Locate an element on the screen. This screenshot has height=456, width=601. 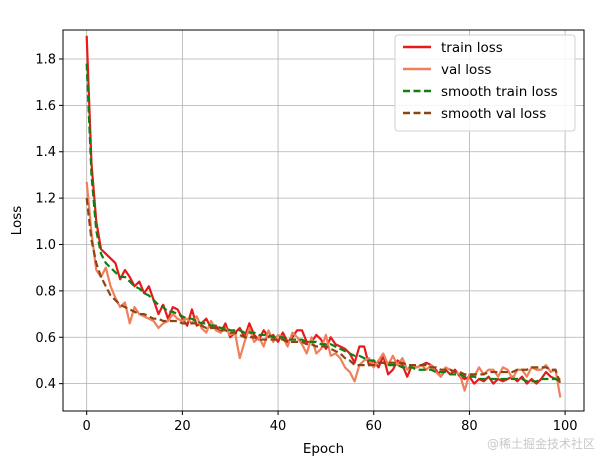
x-tick-label: 80 is located at coordinates (469, 426).